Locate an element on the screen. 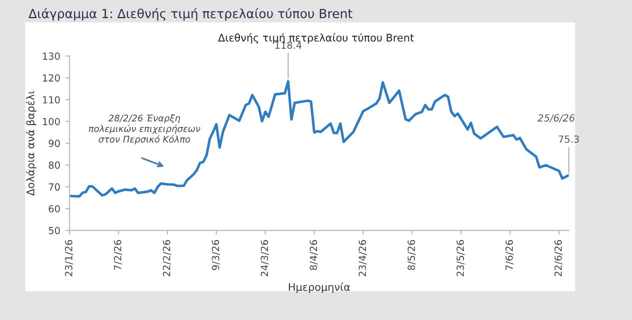 The height and width of the screenshot is (320, 632). x-tick-label: 23/4/26 is located at coordinates (362, 258).